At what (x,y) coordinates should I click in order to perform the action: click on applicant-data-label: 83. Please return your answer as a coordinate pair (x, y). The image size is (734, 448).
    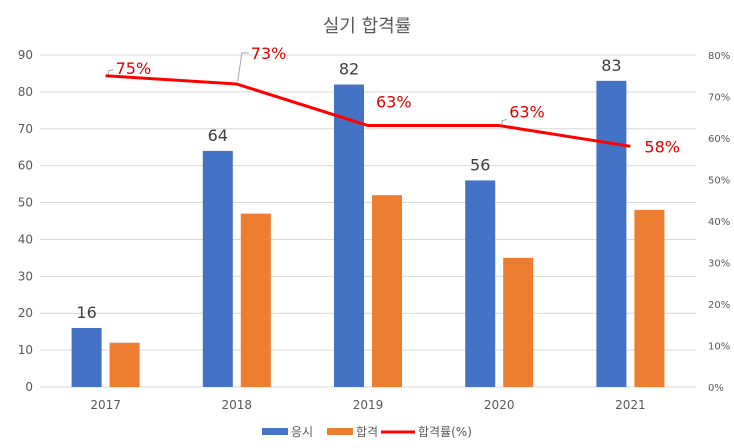
    Looking at the image, I should click on (611, 65).